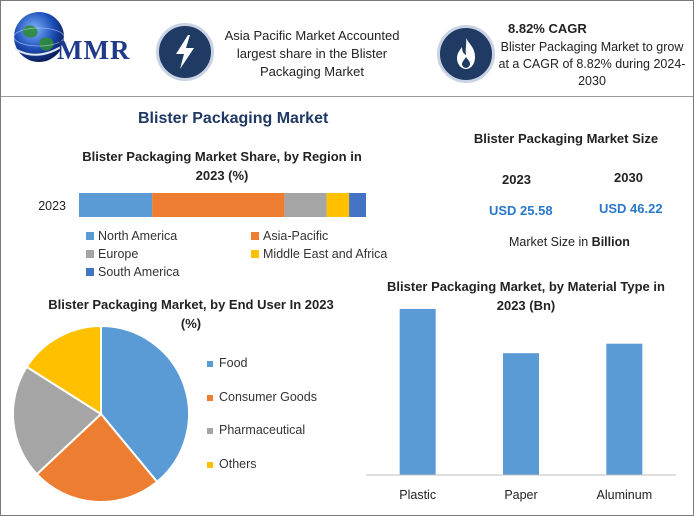 This screenshot has width=694, height=516. What do you see at coordinates (520, 495) in the screenshot?
I see `material-tick-label: Paper` at bounding box center [520, 495].